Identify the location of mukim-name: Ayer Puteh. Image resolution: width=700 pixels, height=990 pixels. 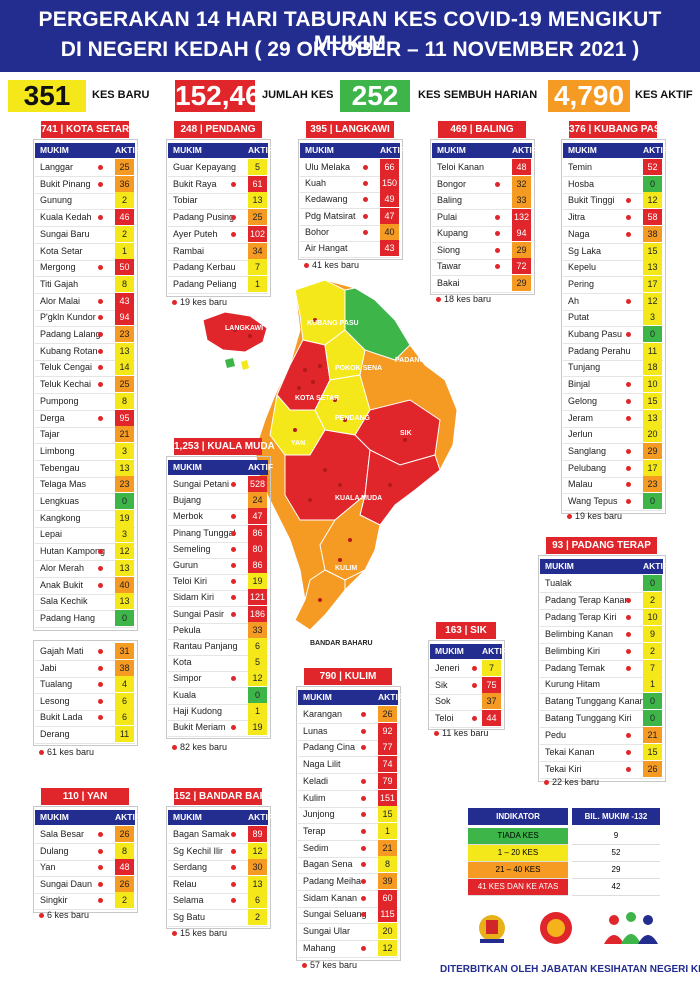
(195, 233).